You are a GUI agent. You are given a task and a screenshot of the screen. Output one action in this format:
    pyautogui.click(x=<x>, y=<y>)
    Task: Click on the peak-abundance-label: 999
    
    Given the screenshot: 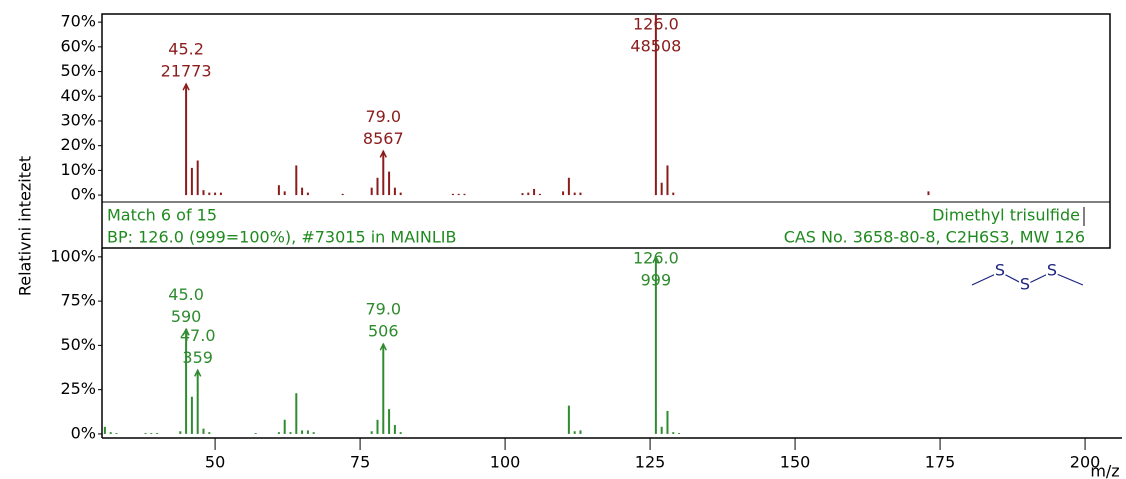 What is the action you would take?
    pyautogui.click(x=656, y=280)
    